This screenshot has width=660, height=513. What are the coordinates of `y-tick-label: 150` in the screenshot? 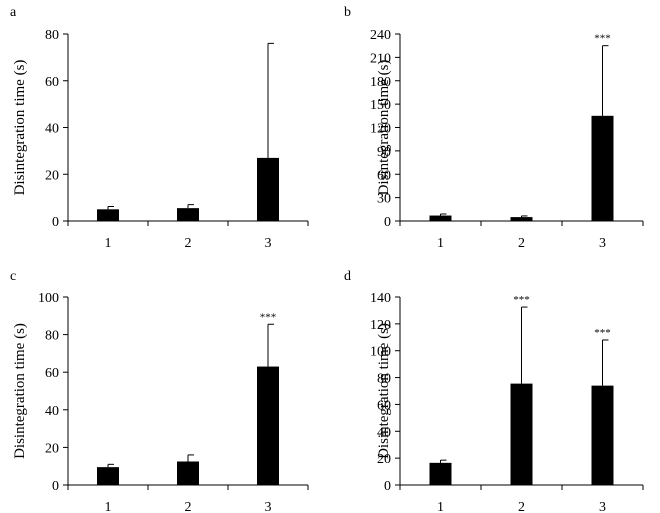 It's located at (380, 105).